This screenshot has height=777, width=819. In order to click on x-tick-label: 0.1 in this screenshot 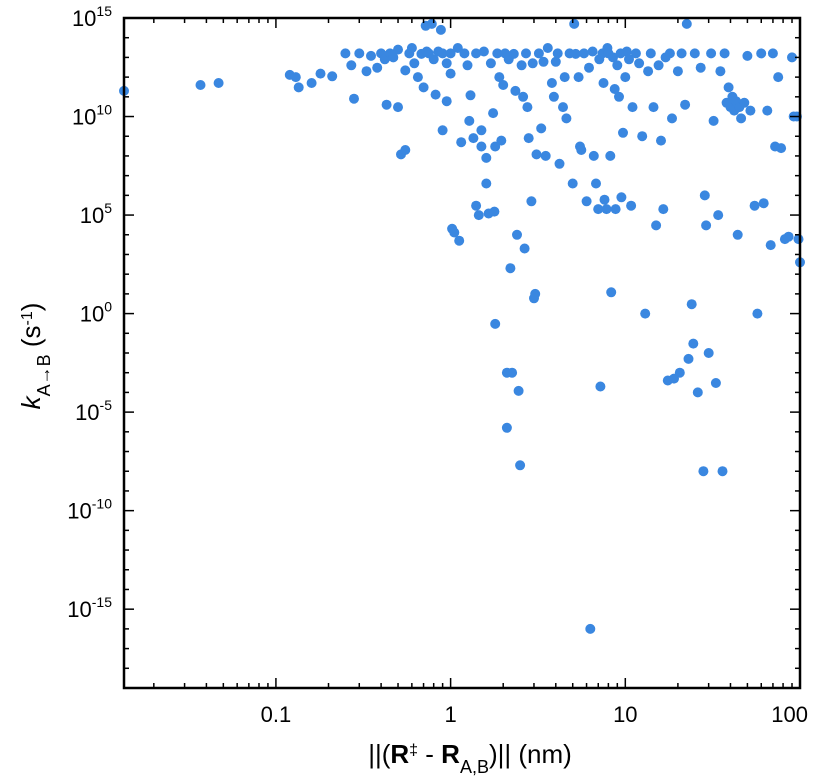, I will do `click(276, 714)`.